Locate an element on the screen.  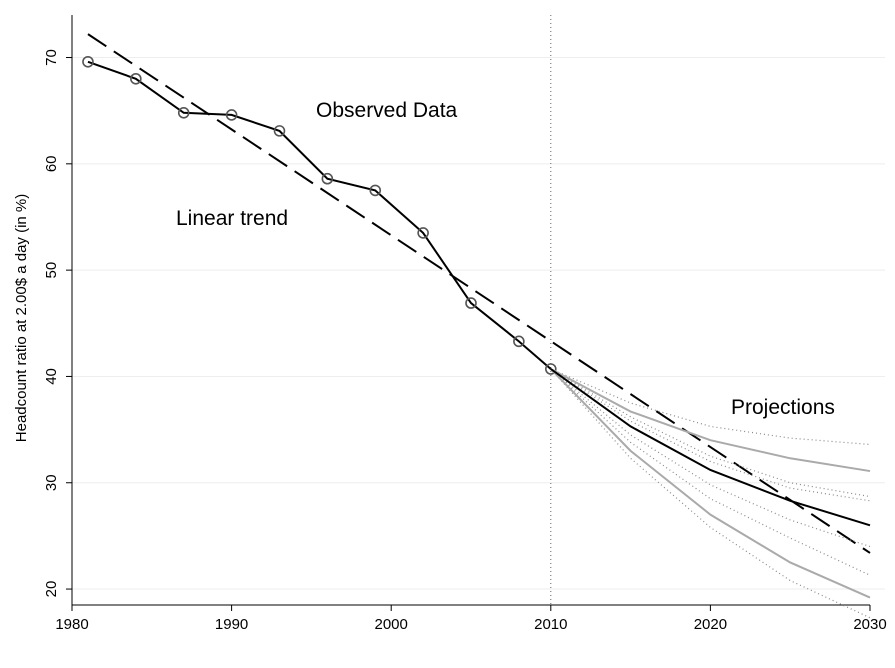
y-tick-label: 70 is located at coordinates (51, 57).